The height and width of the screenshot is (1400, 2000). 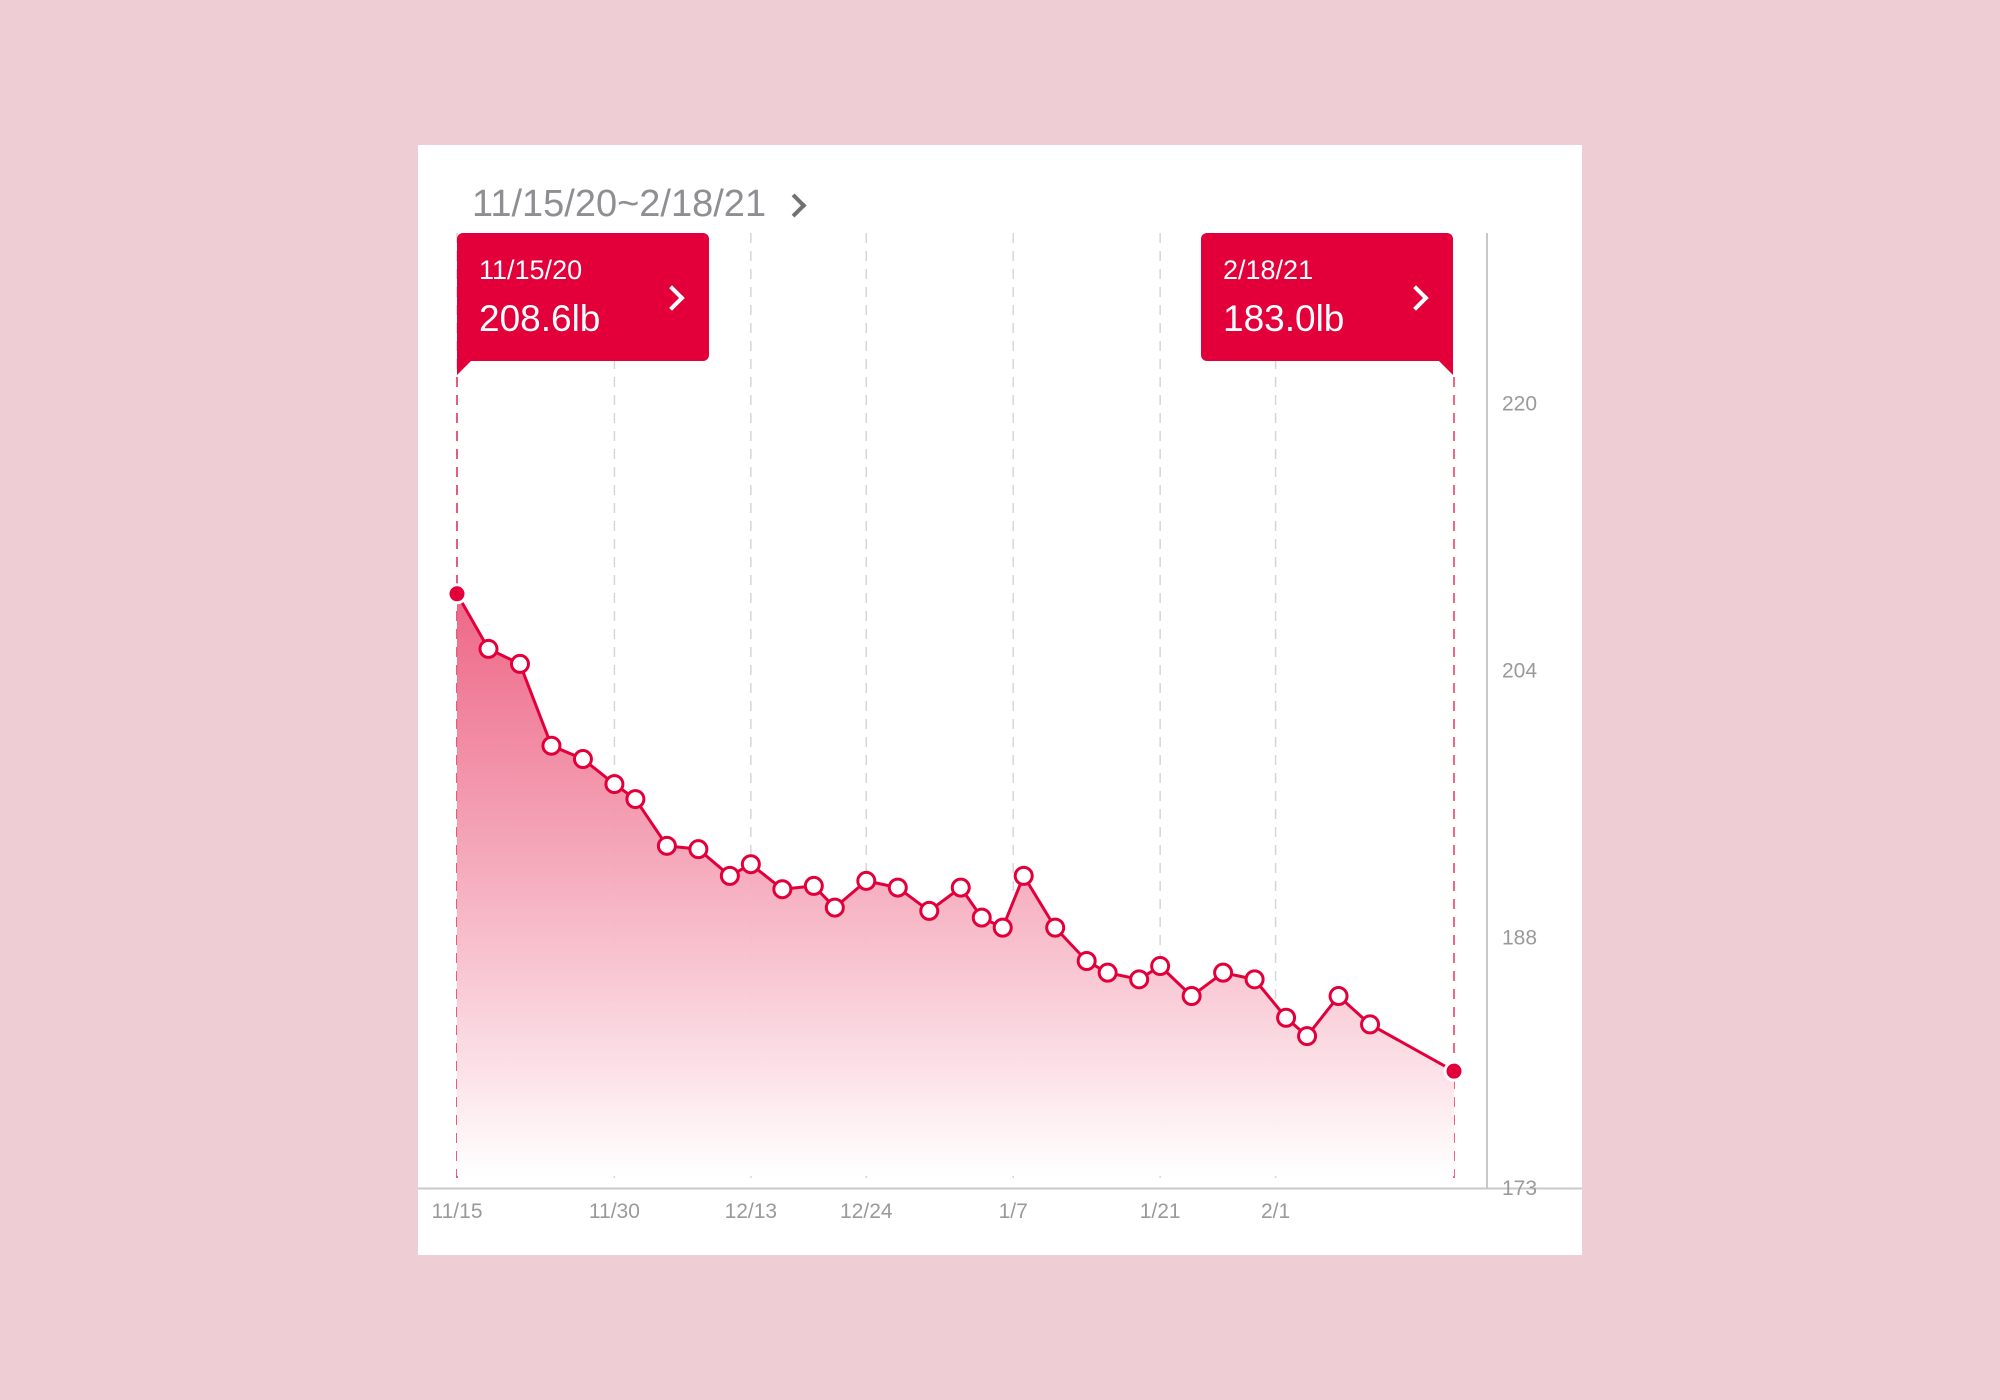 I want to click on x-tick-label: 1/7, so click(x=1013, y=1211).